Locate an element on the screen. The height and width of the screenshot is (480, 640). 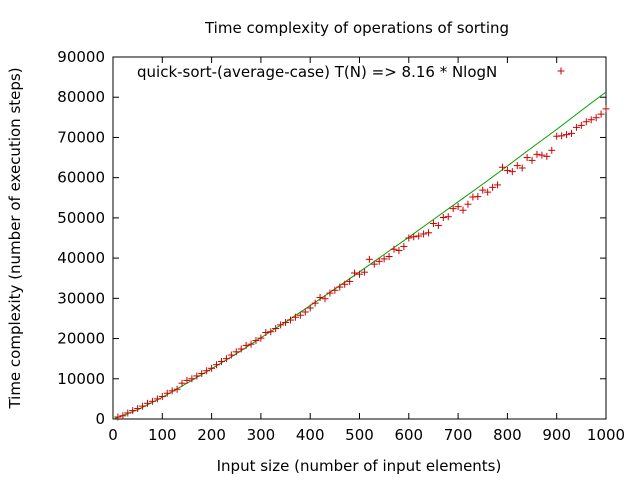
x-tick-label: 700 is located at coordinates (458, 435).